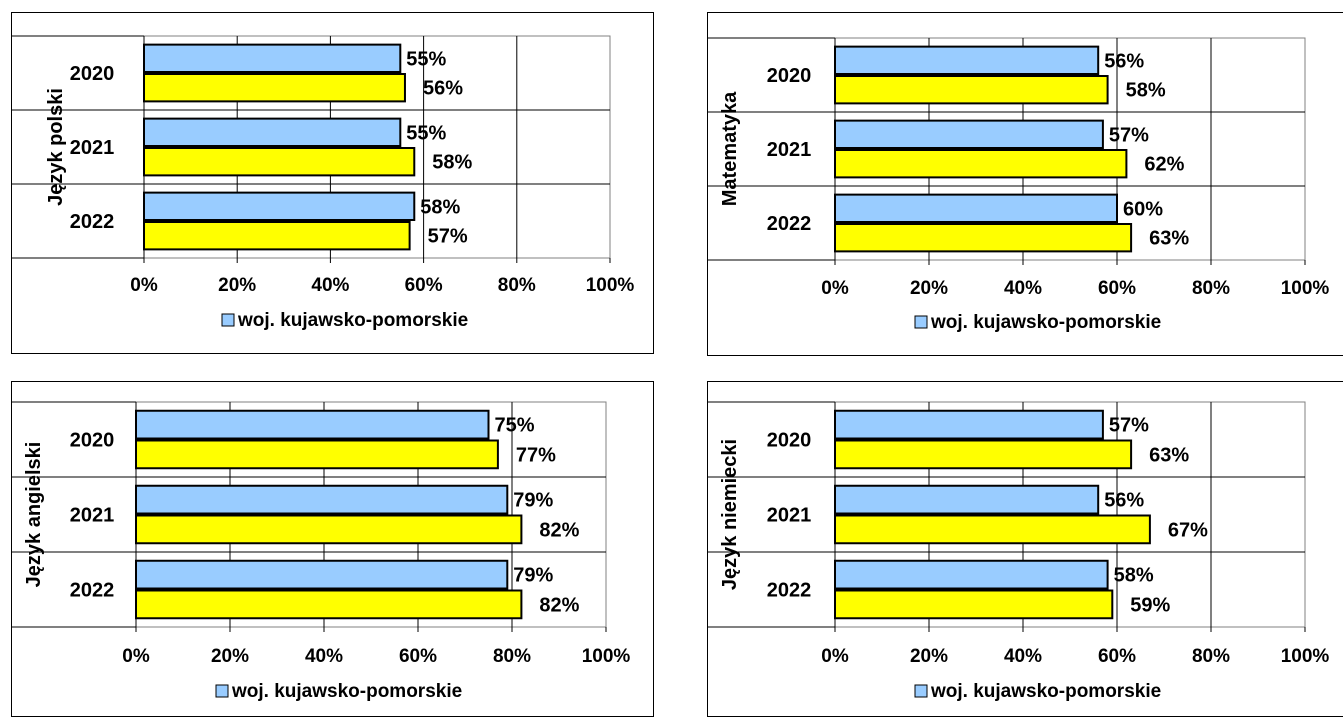 The image size is (1343, 721). I want to click on data-label: 62%, so click(1164, 165).